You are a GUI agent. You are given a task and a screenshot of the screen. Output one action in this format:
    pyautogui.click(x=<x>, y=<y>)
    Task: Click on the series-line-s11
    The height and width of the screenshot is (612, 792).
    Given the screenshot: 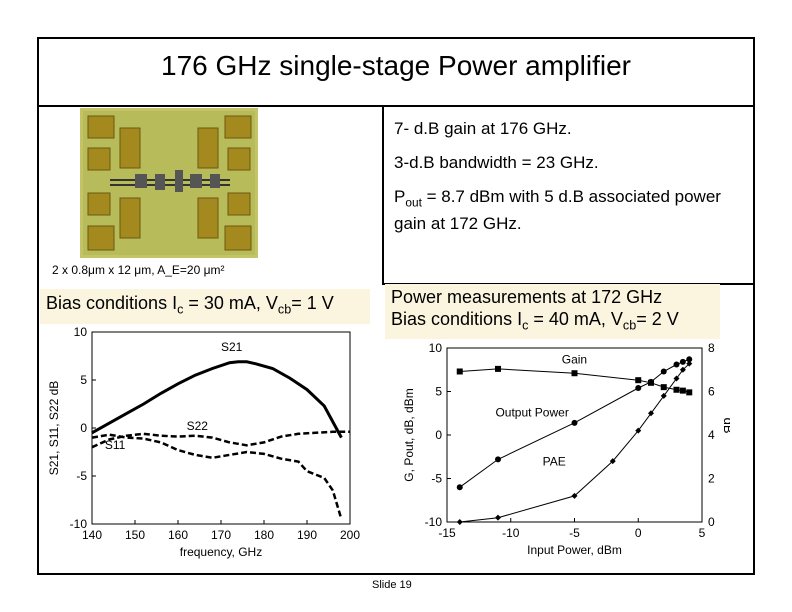 What is the action you would take?
    pyautogui.click(x=217, y=476)
    